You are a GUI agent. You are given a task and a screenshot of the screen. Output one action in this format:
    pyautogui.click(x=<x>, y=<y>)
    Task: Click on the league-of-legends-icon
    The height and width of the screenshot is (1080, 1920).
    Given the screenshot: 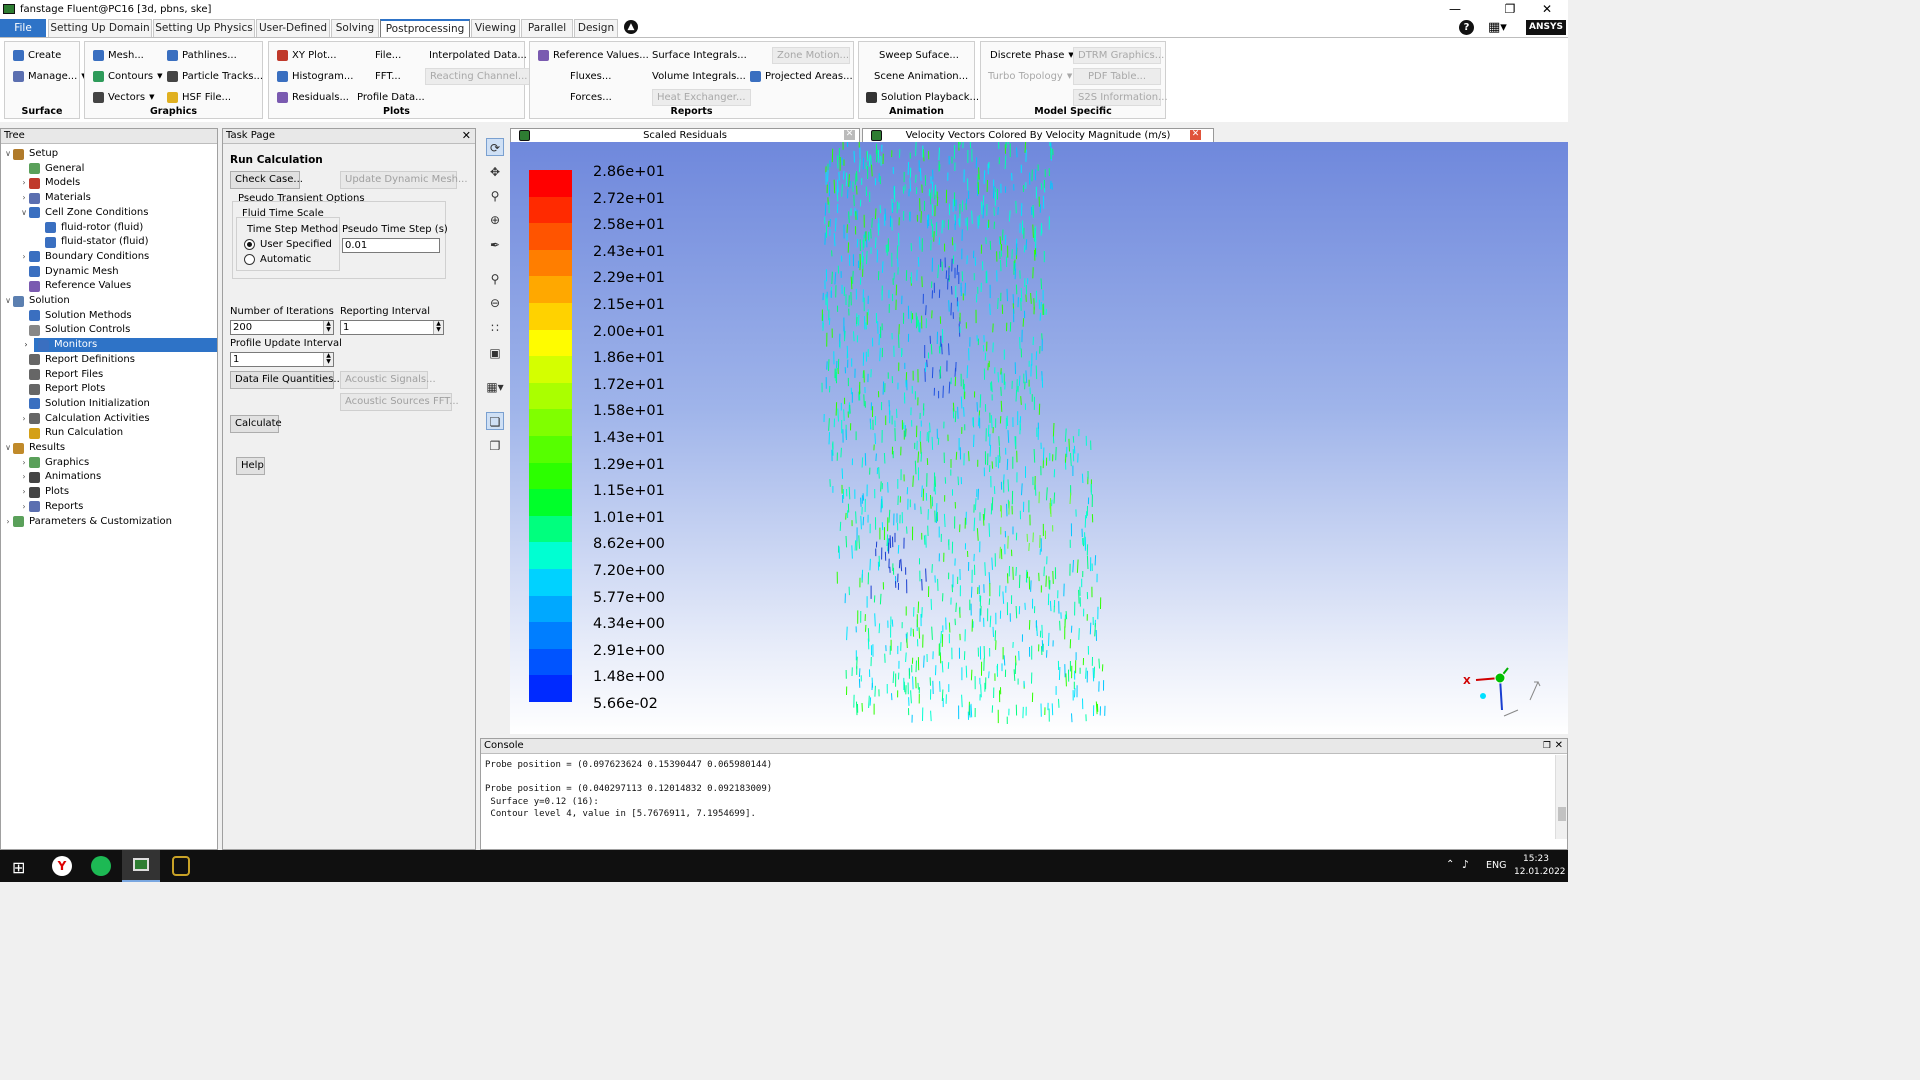 What is the action you would take?
    pyautogui.click(x=181, y=866)
    